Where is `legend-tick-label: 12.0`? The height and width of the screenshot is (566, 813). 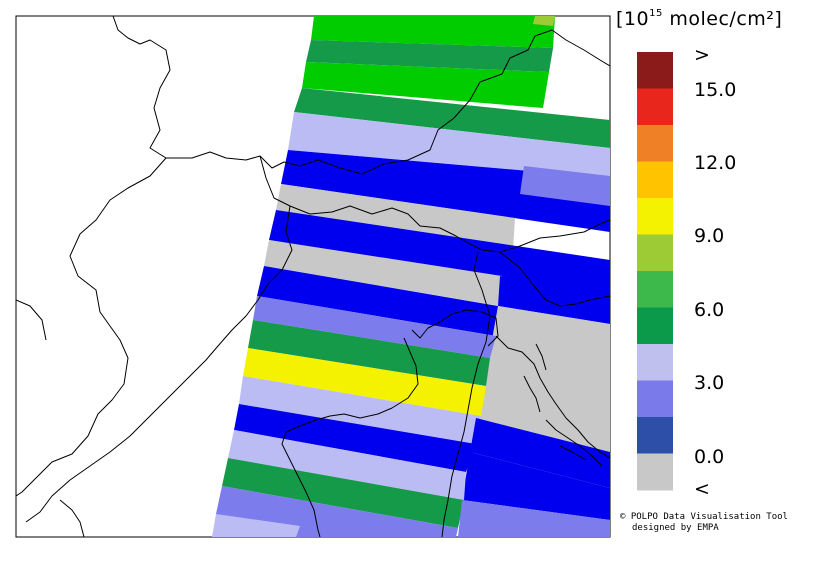 legend-tick-label: 12.0 is located at coordinates (715, 163).